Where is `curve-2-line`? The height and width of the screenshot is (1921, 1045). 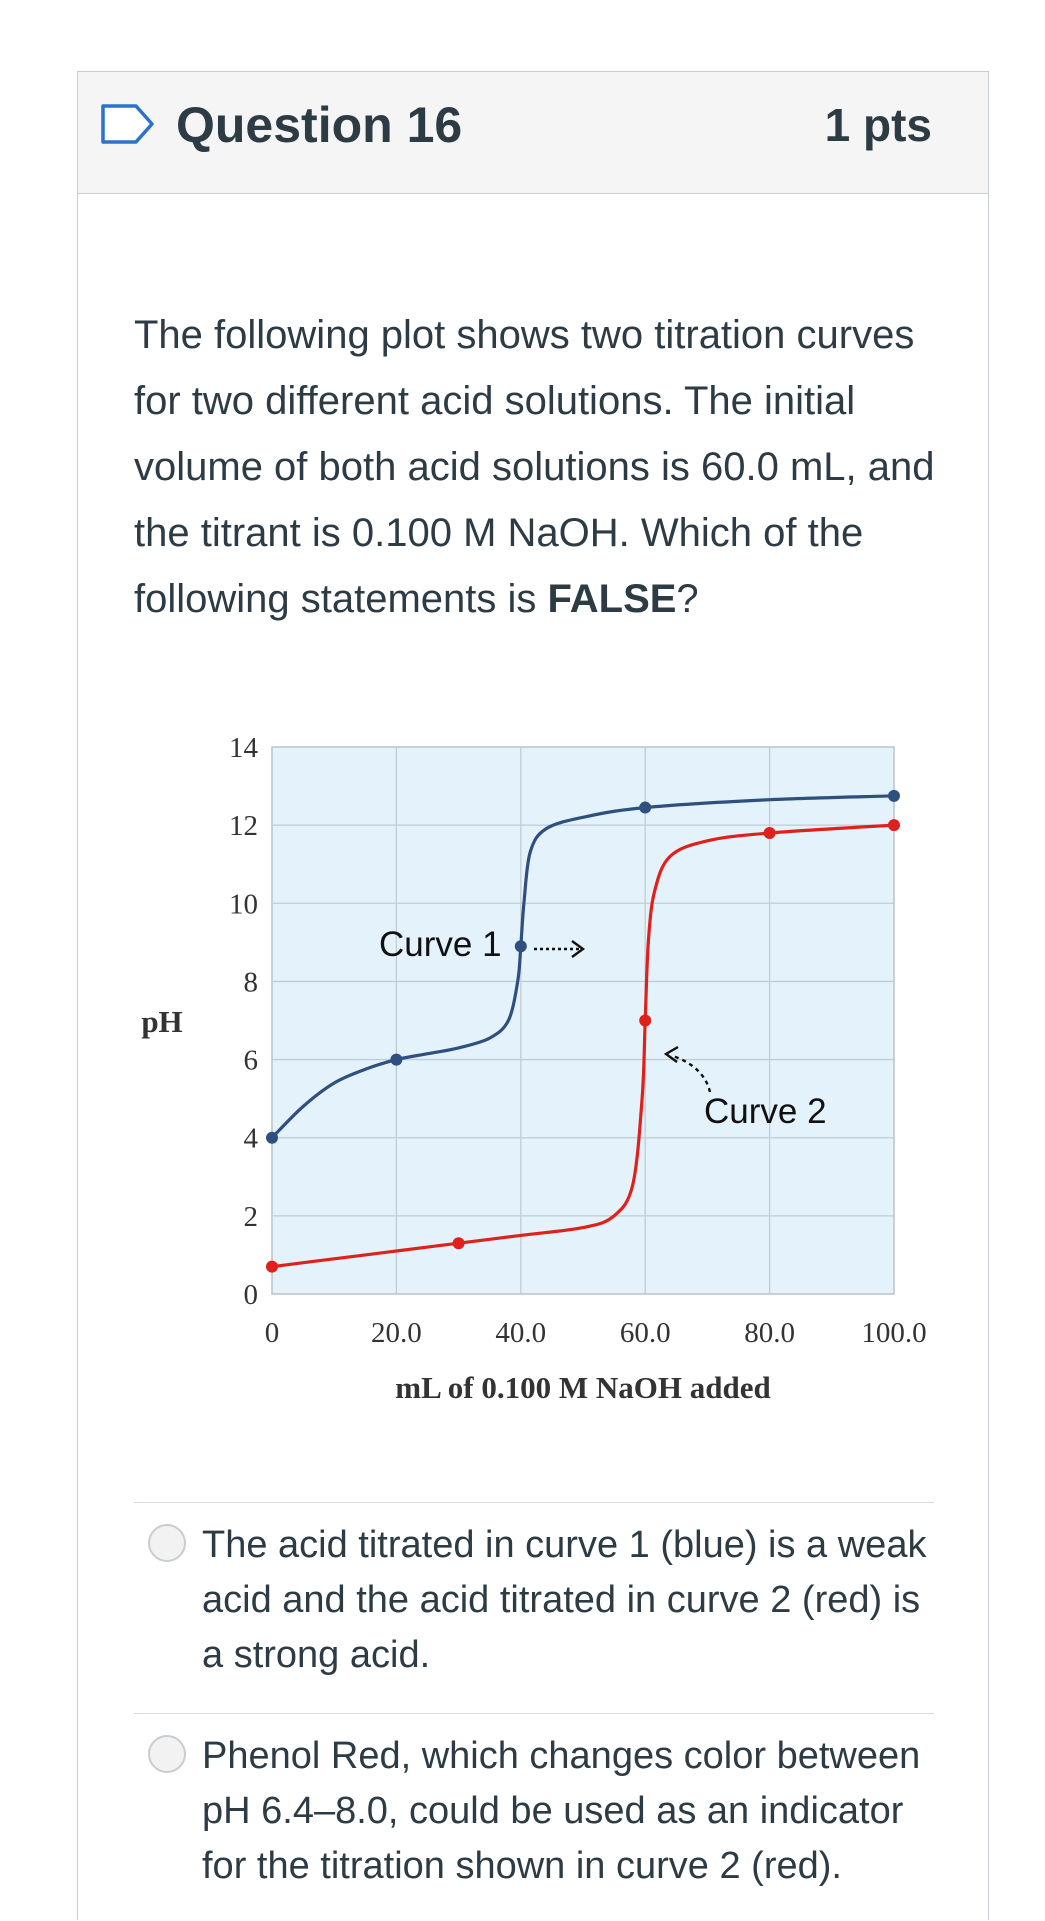 curve-2-line is located at coordinates (583, 1046).